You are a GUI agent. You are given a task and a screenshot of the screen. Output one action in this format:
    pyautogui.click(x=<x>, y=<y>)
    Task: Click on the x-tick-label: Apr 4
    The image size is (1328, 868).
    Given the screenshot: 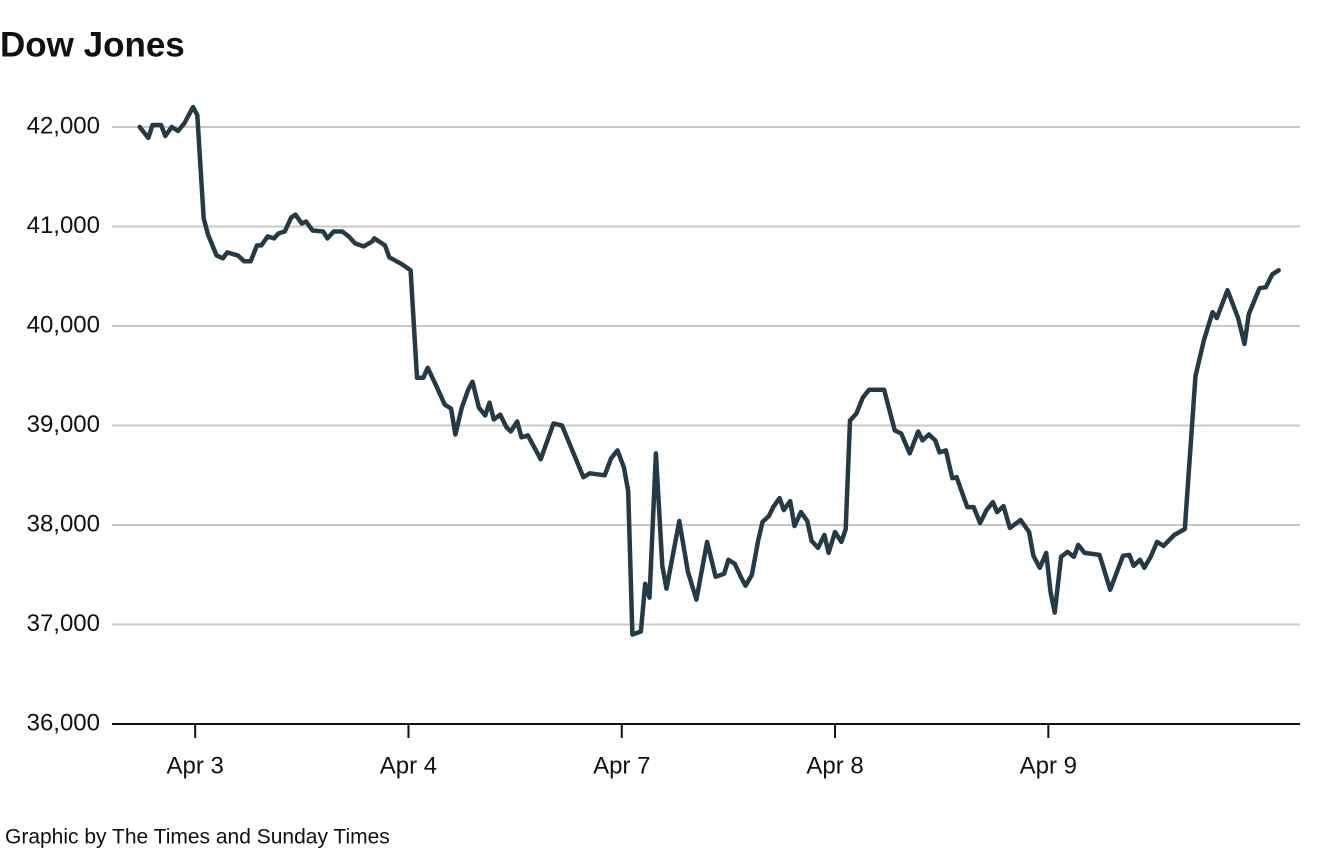 What is the action you would take?
    pyautogui.click(x=408, y=765)
    